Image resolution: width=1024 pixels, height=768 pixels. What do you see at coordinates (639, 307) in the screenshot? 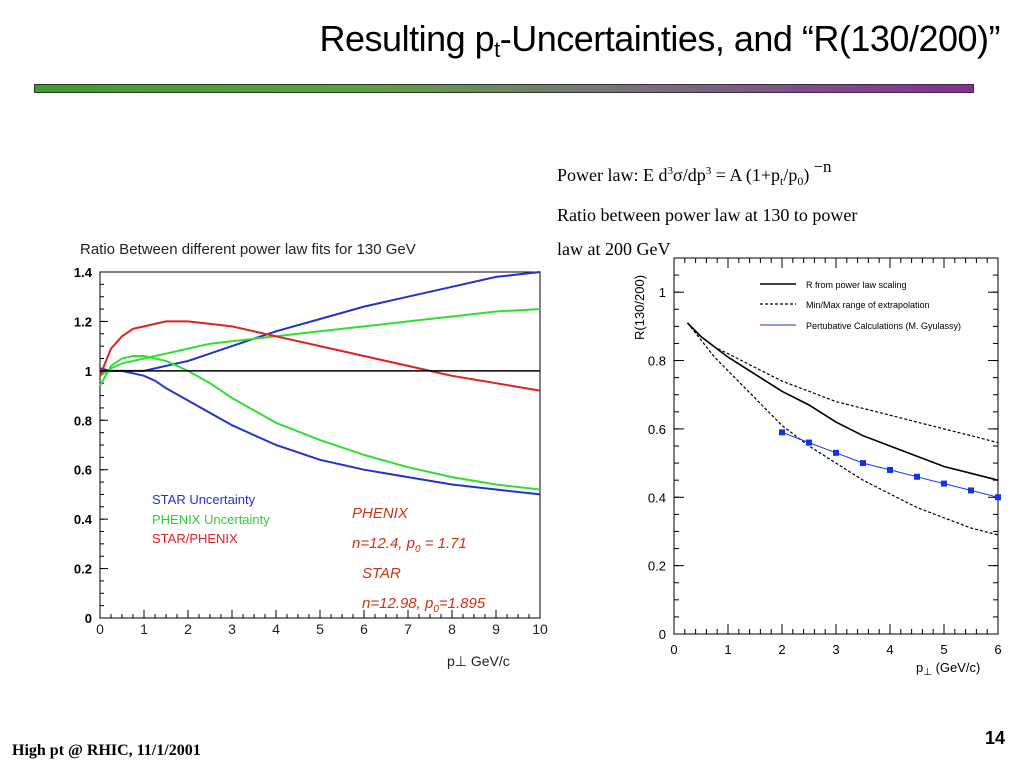
I see `right-y-axis-label: R(130/200)` at bounding box center [639, 307].